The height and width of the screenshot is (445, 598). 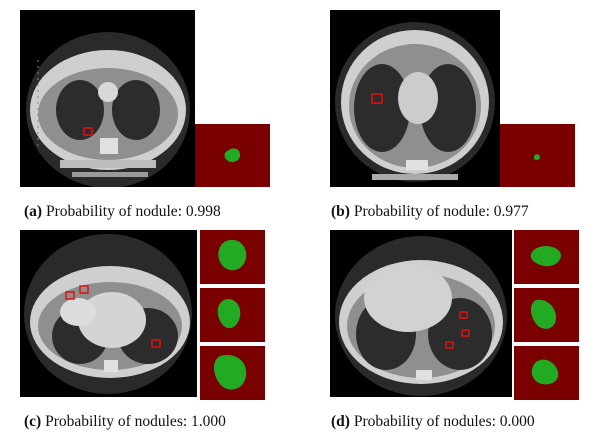 What do you see at coordinates (546, 315) in the screenshot?
I see `nodule-mask-d2` at bounding box center [546, 315].